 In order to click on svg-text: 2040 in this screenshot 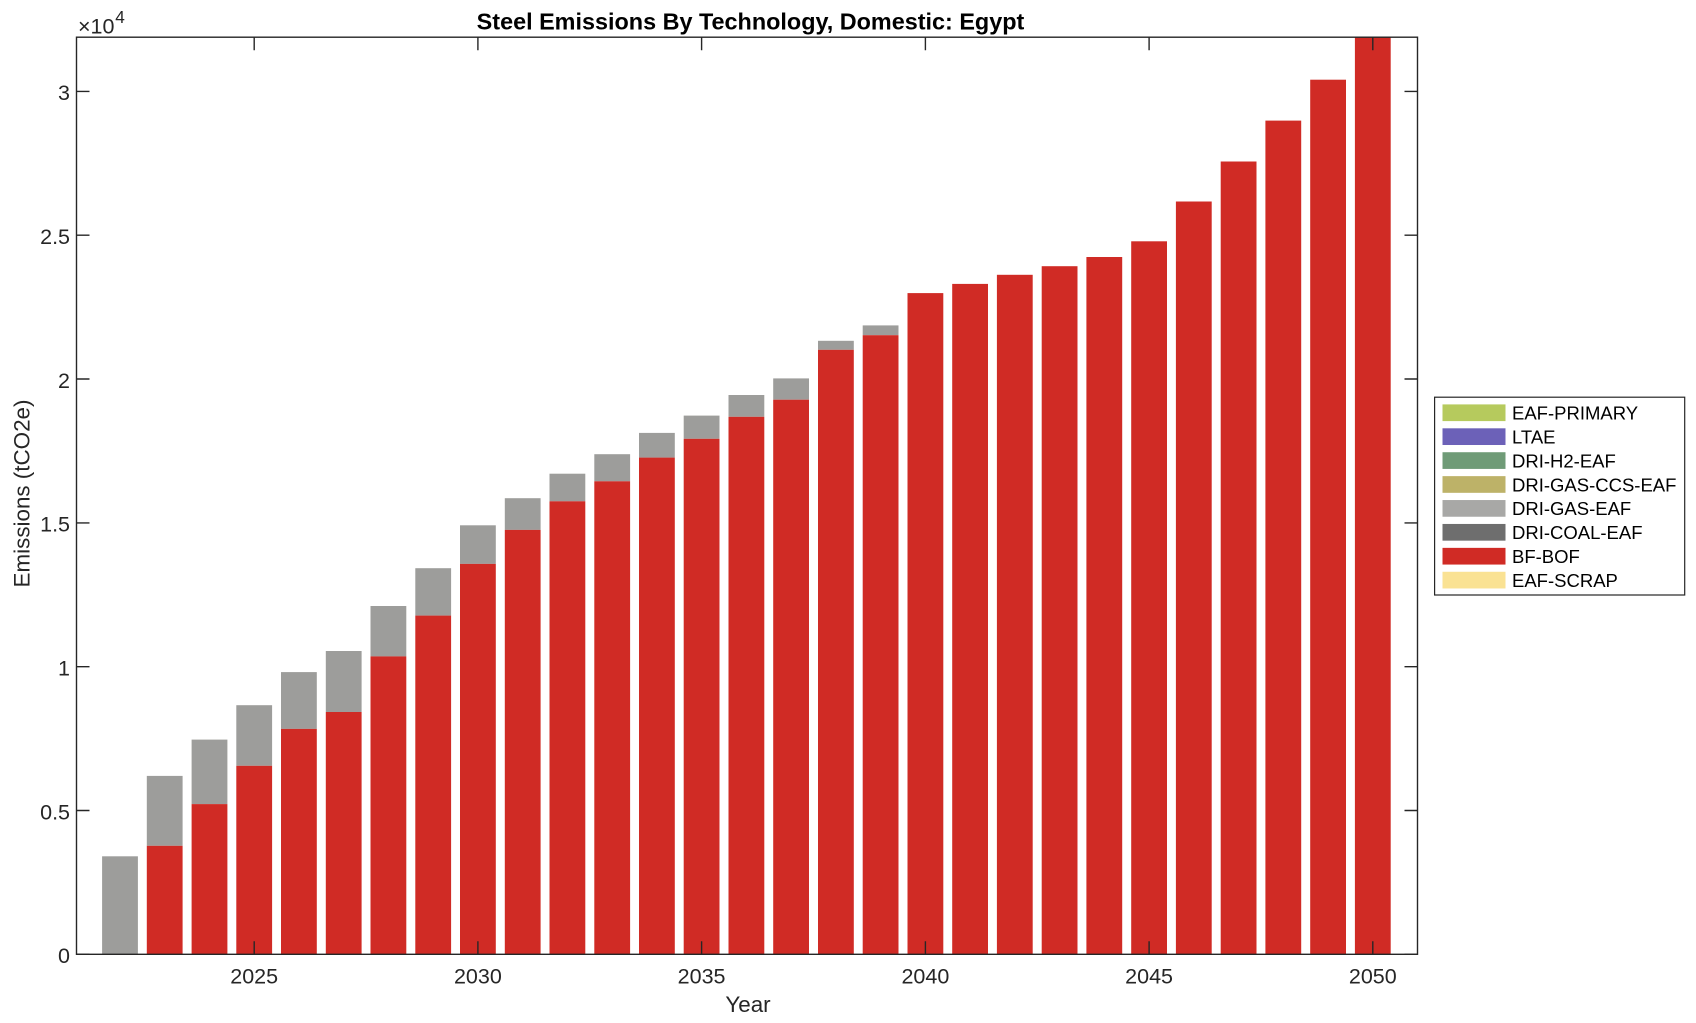, I will do `click(925, 977)`.